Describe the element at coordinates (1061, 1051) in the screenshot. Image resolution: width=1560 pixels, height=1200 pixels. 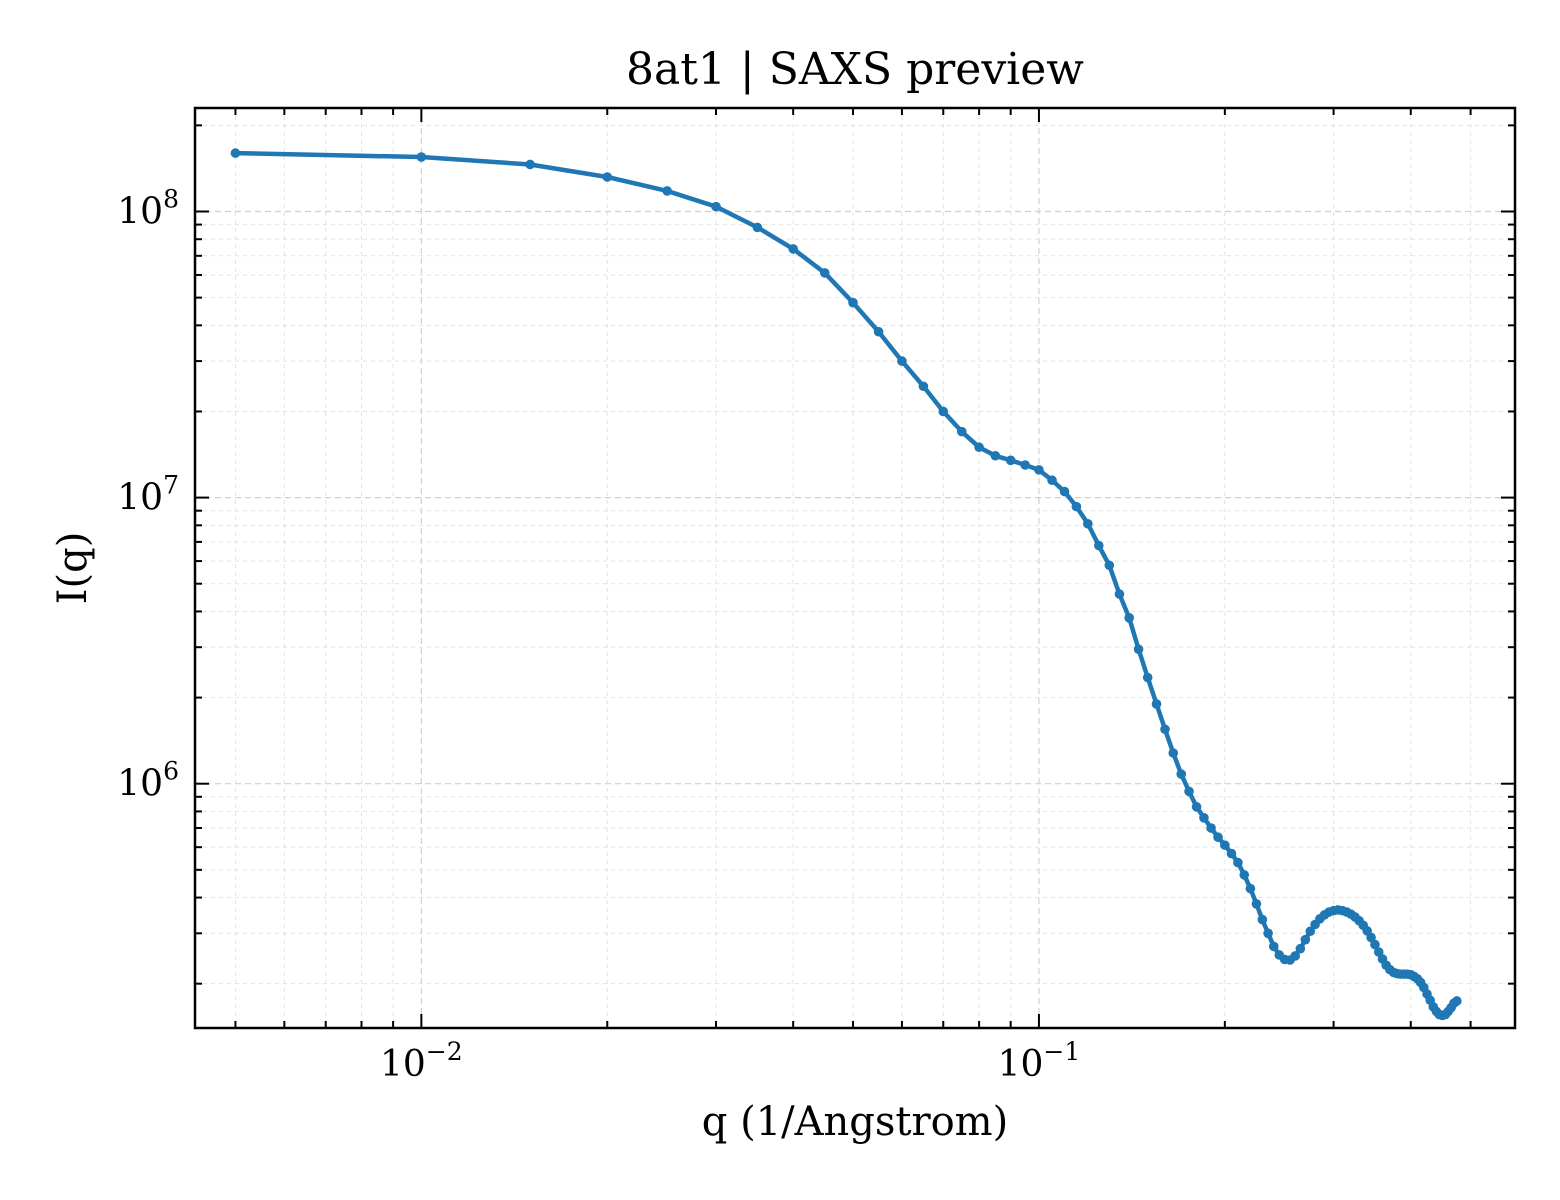
I see `x-tick-exponent: −1` at that location.